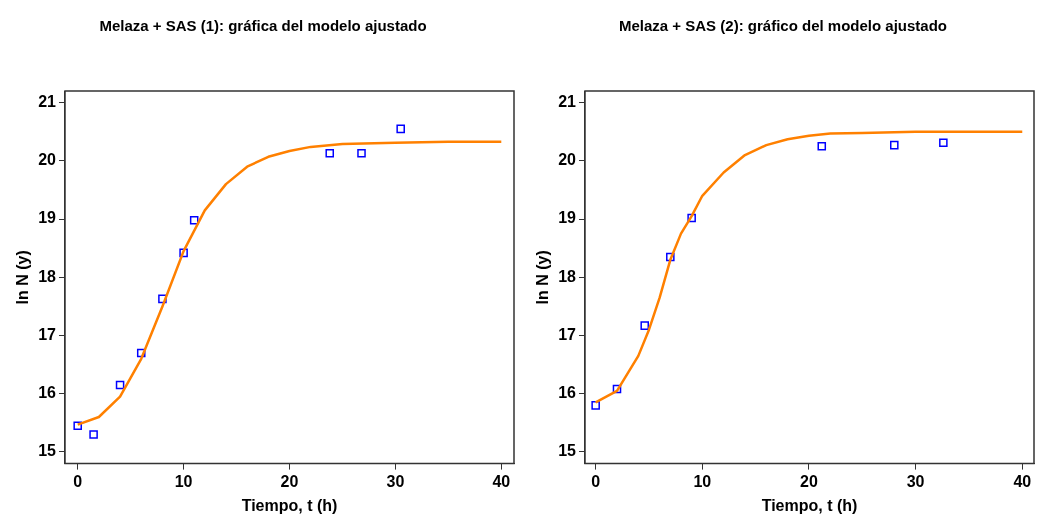  Describe the element at coordinates (263, 26) in the screenshot. I see `chart-title: Melaza + SAS (1): gráfica del modelo ajustado` at that location.